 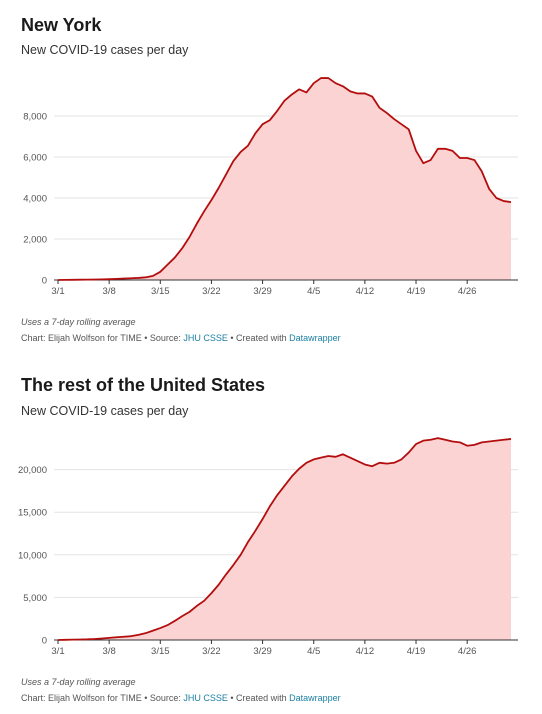 What do you see at coordinates (35, 158) in the screenshot?
I see `y-tick-label: 6,000` at bounding box center [35, 158].